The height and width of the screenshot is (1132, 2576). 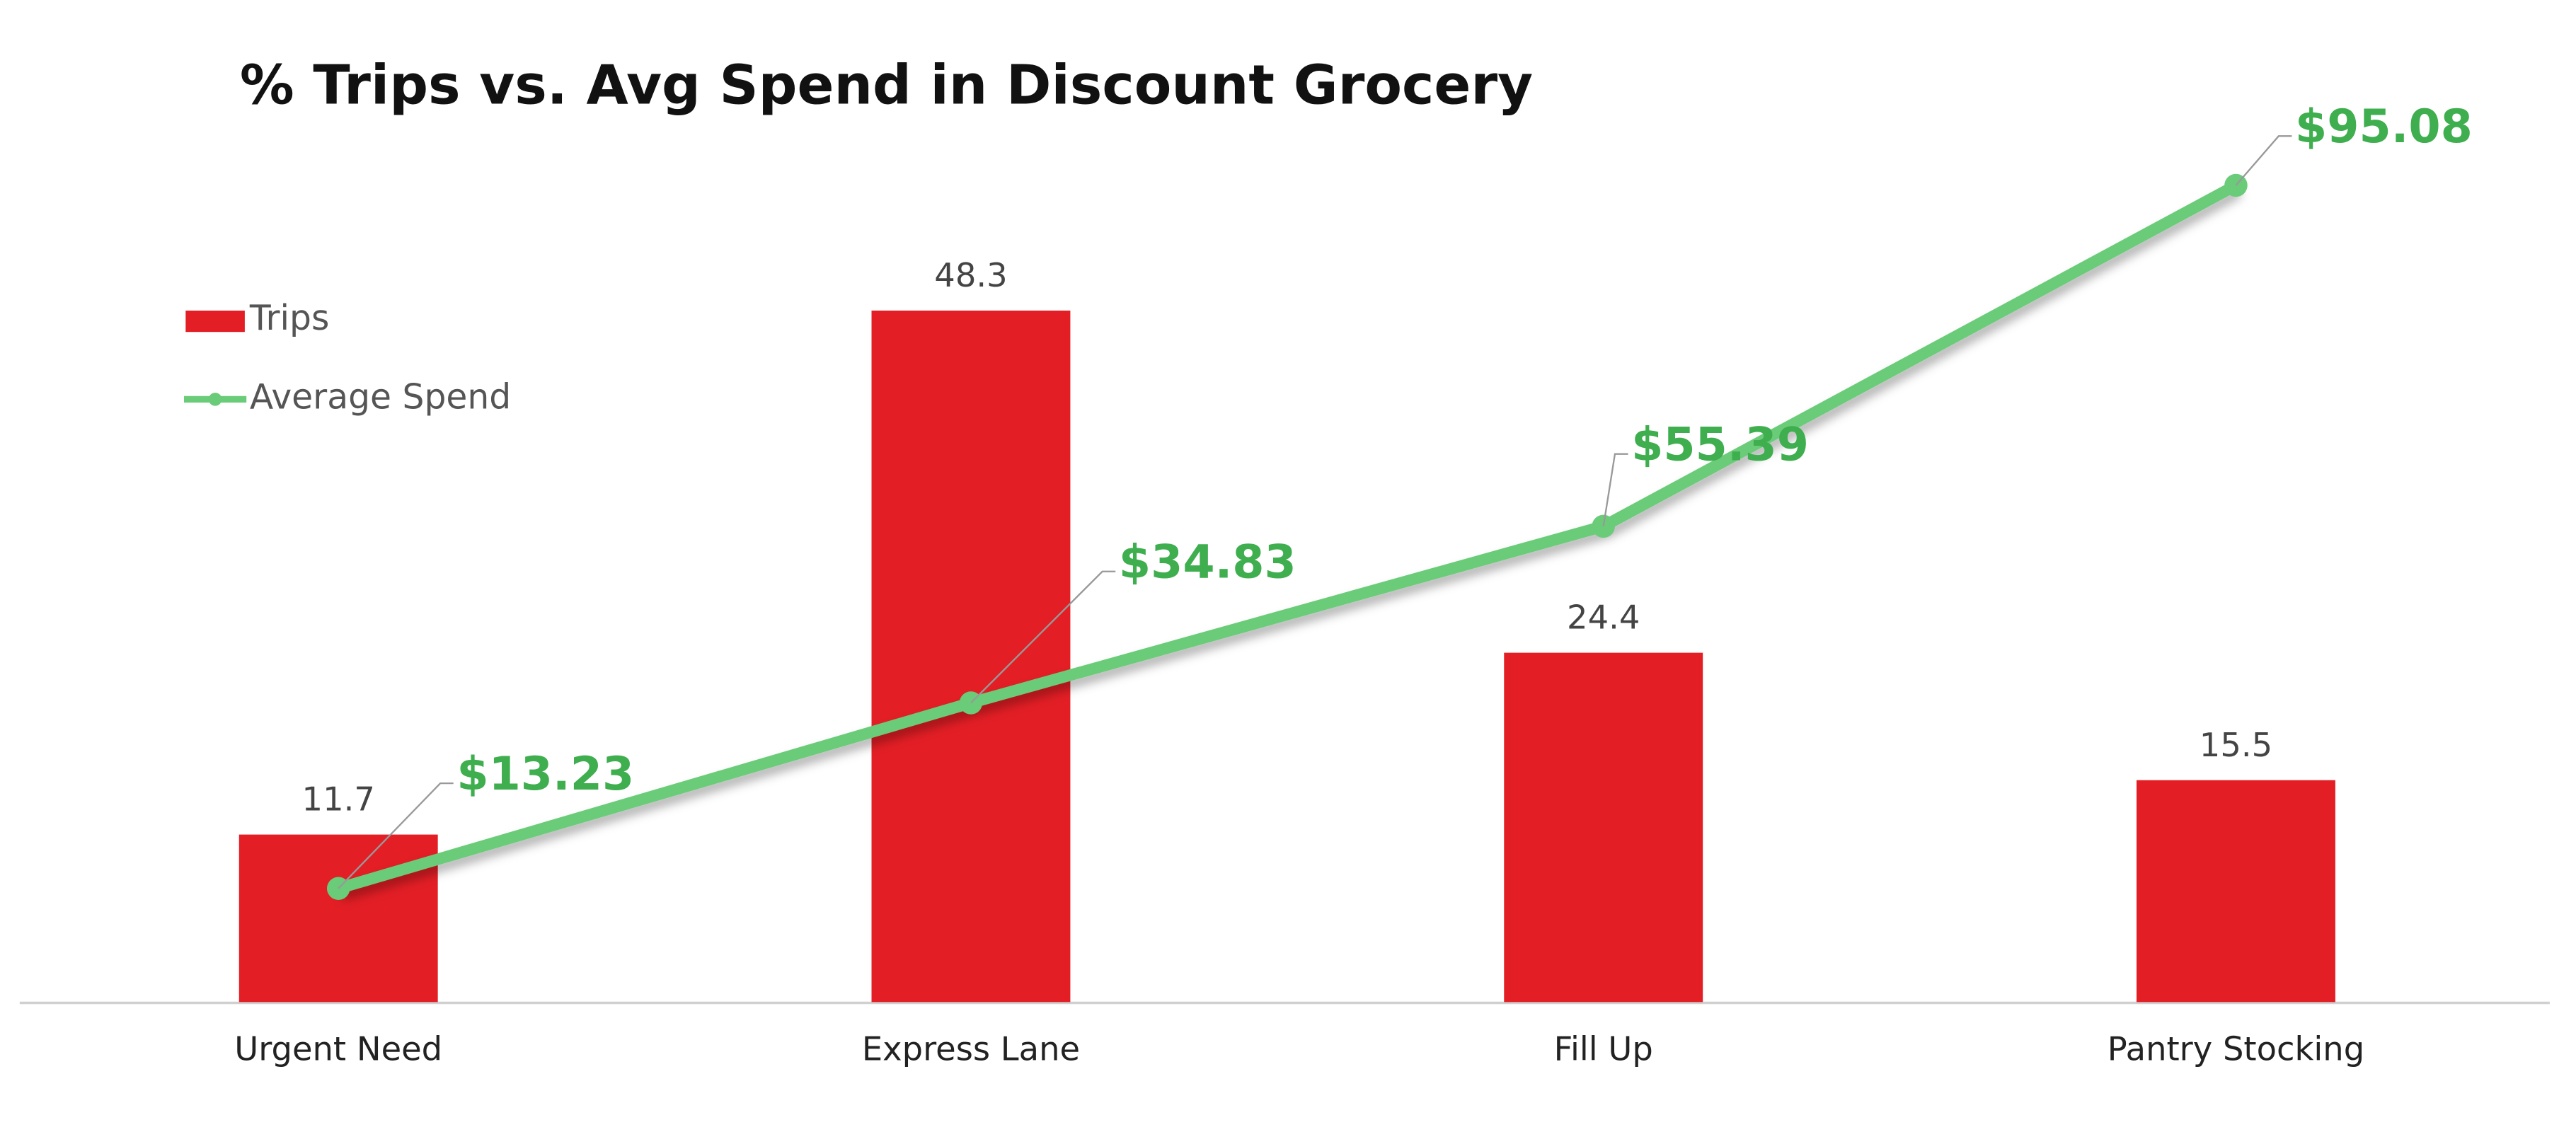 What do you see at coordinates (971, 1049) in the screenshot?
I see `x-tick-label: Express Lane` at bounding box center [971, 1049].